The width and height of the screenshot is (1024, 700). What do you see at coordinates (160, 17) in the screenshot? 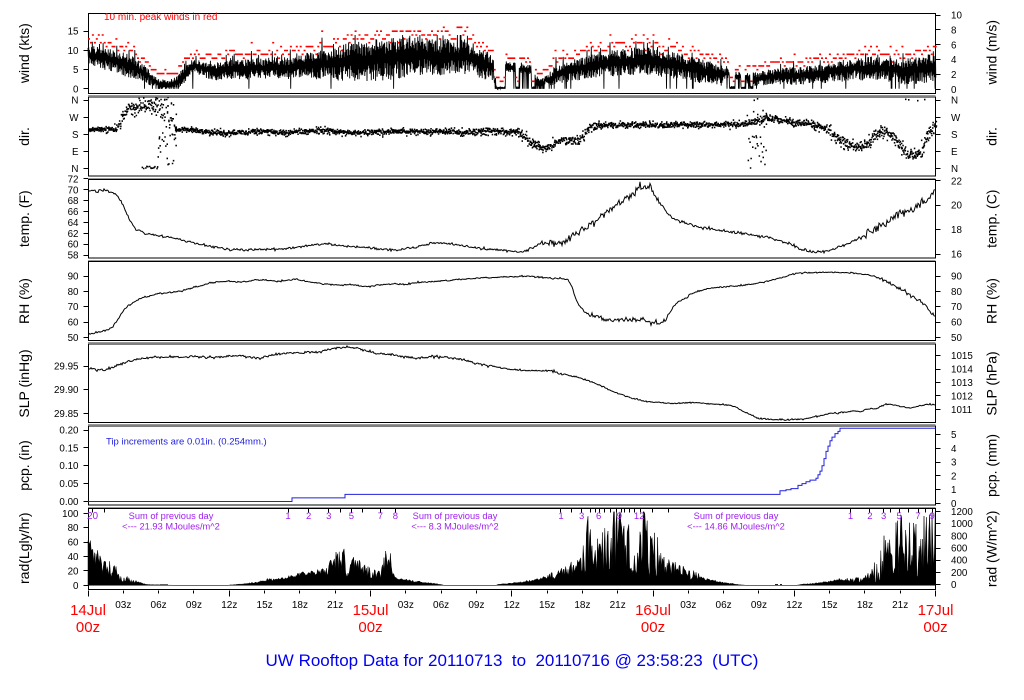
I see `svg-text: 10 min. peak winds in red` at bounding box center [160, 17].